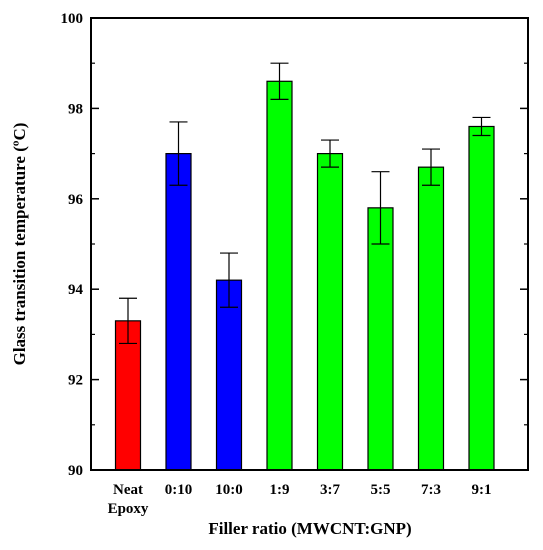 The width and height of the screenshot is (543, 550). Describe the element at coordinates (280, 490) in the screenshot. I see `x-tick-label: 1:9` at that location.